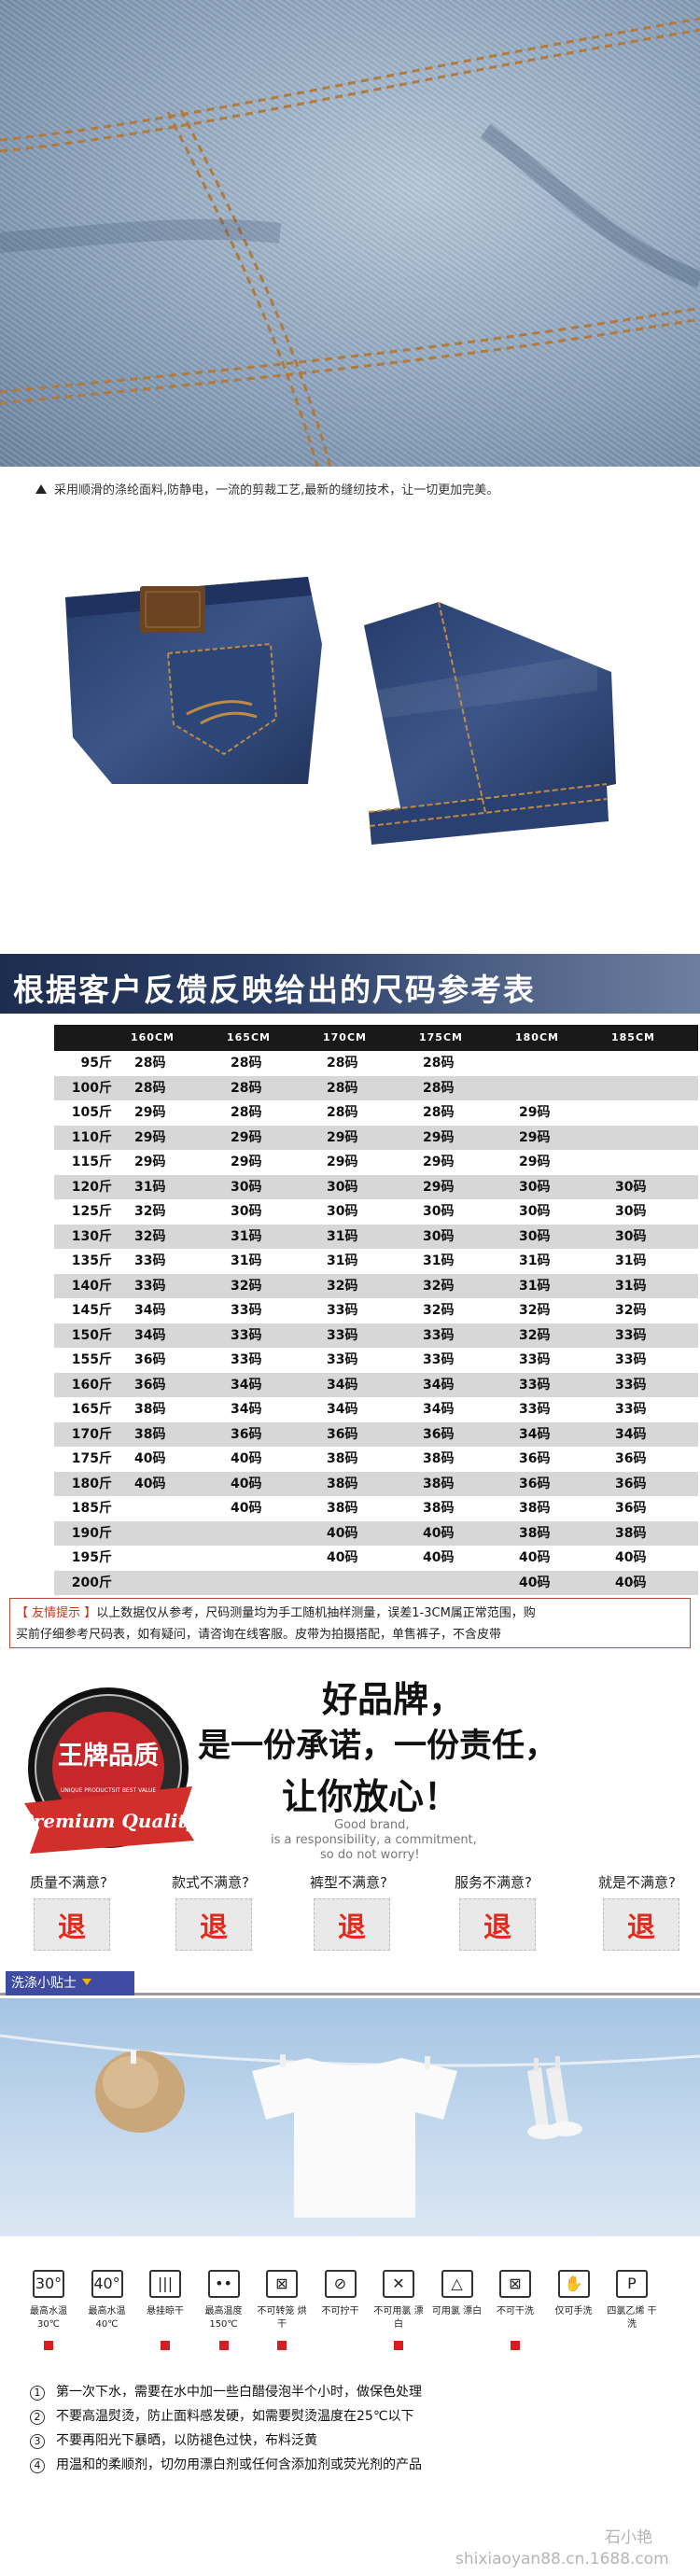 This screenshot has width=700, height=2576. Describe the element at coordinates (376, 1483) in the screenshot. I see `size-row: 180斤 40码 40码 38码 38码 36码 36码` at that location.